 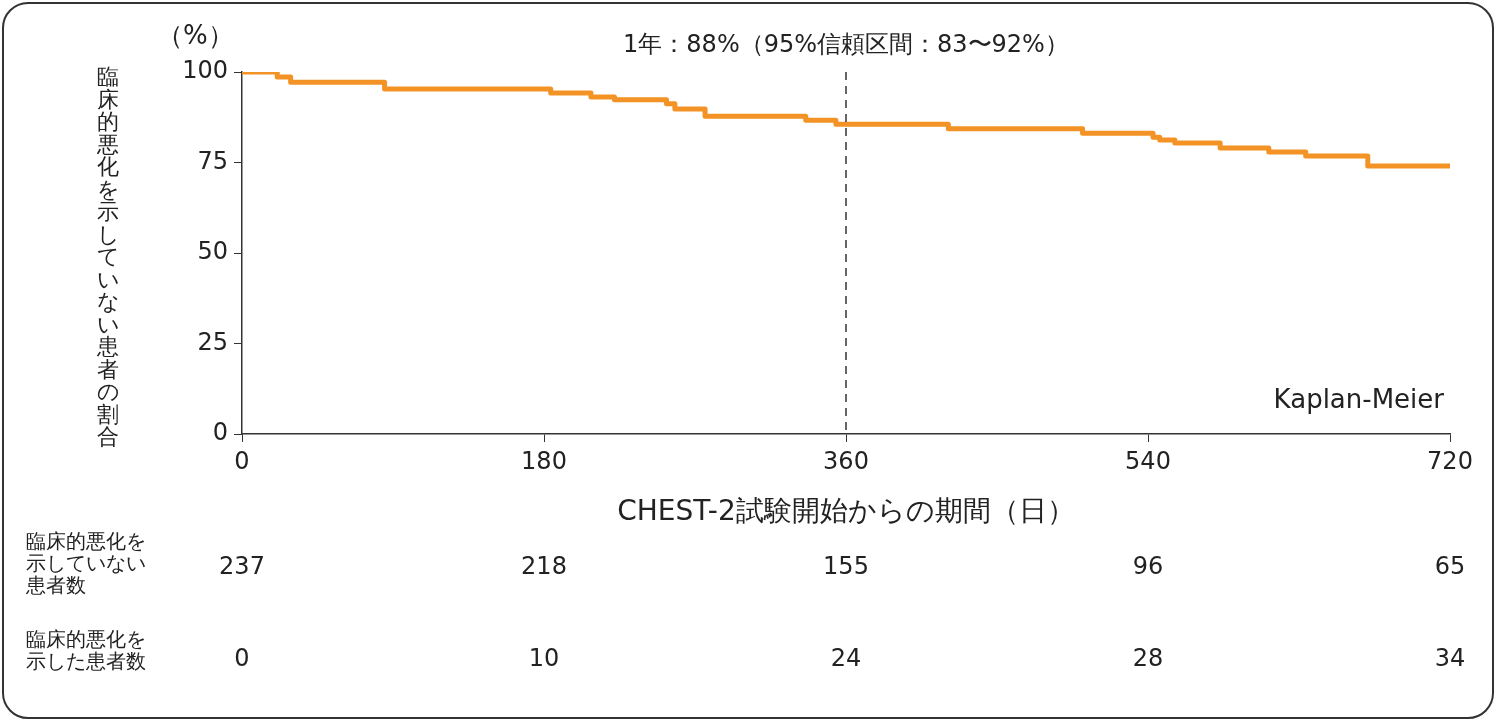 What do you see at coordinates (544, 566) in the screenshot?
I see `text: 218` at bounding box center [544, 566].